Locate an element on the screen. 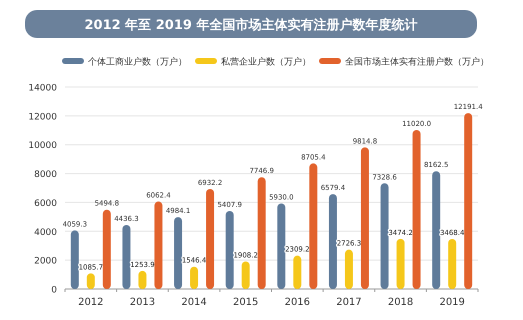 The image size is (523, 320). y-tick-label: 10000 is located at coordinates (43, 146).